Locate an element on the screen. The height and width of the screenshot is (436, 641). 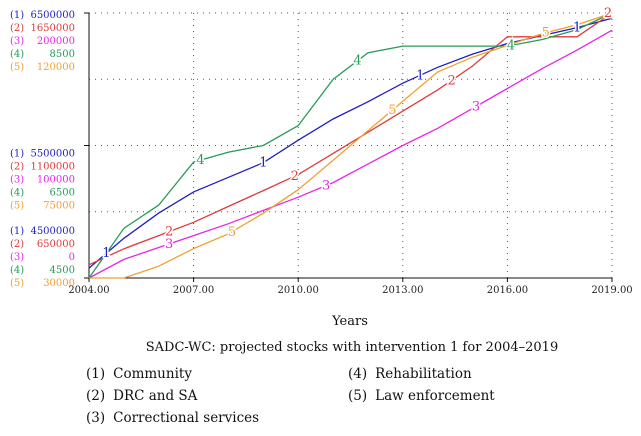
y-label-series-1-top-value: 6500000 is located at coordinates (52, 15).